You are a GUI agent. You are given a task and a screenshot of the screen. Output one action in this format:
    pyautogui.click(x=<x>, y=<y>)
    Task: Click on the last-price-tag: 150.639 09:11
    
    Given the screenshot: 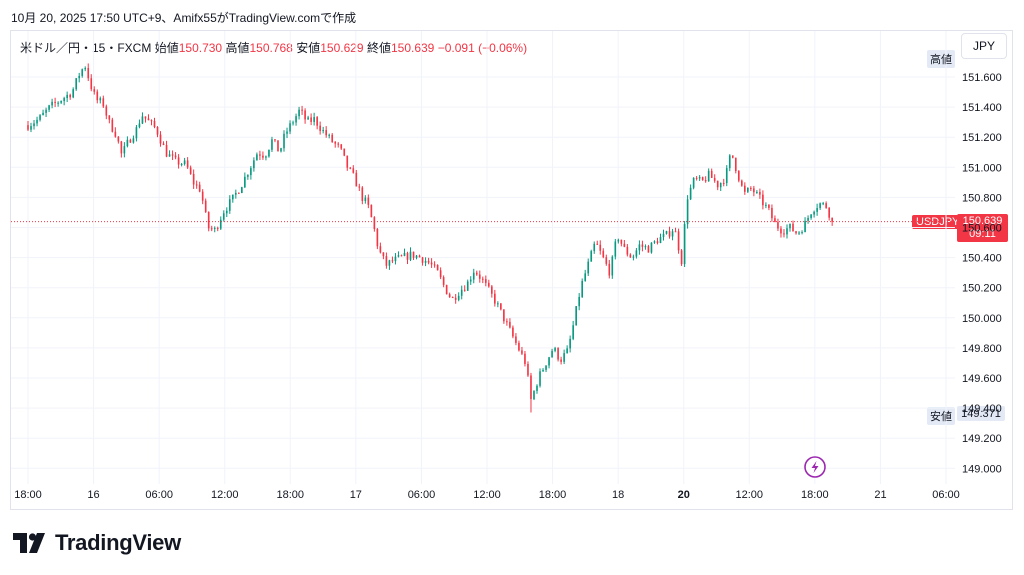 What is the action you would take?
    pyautogui.click(x=982, y=228)
    